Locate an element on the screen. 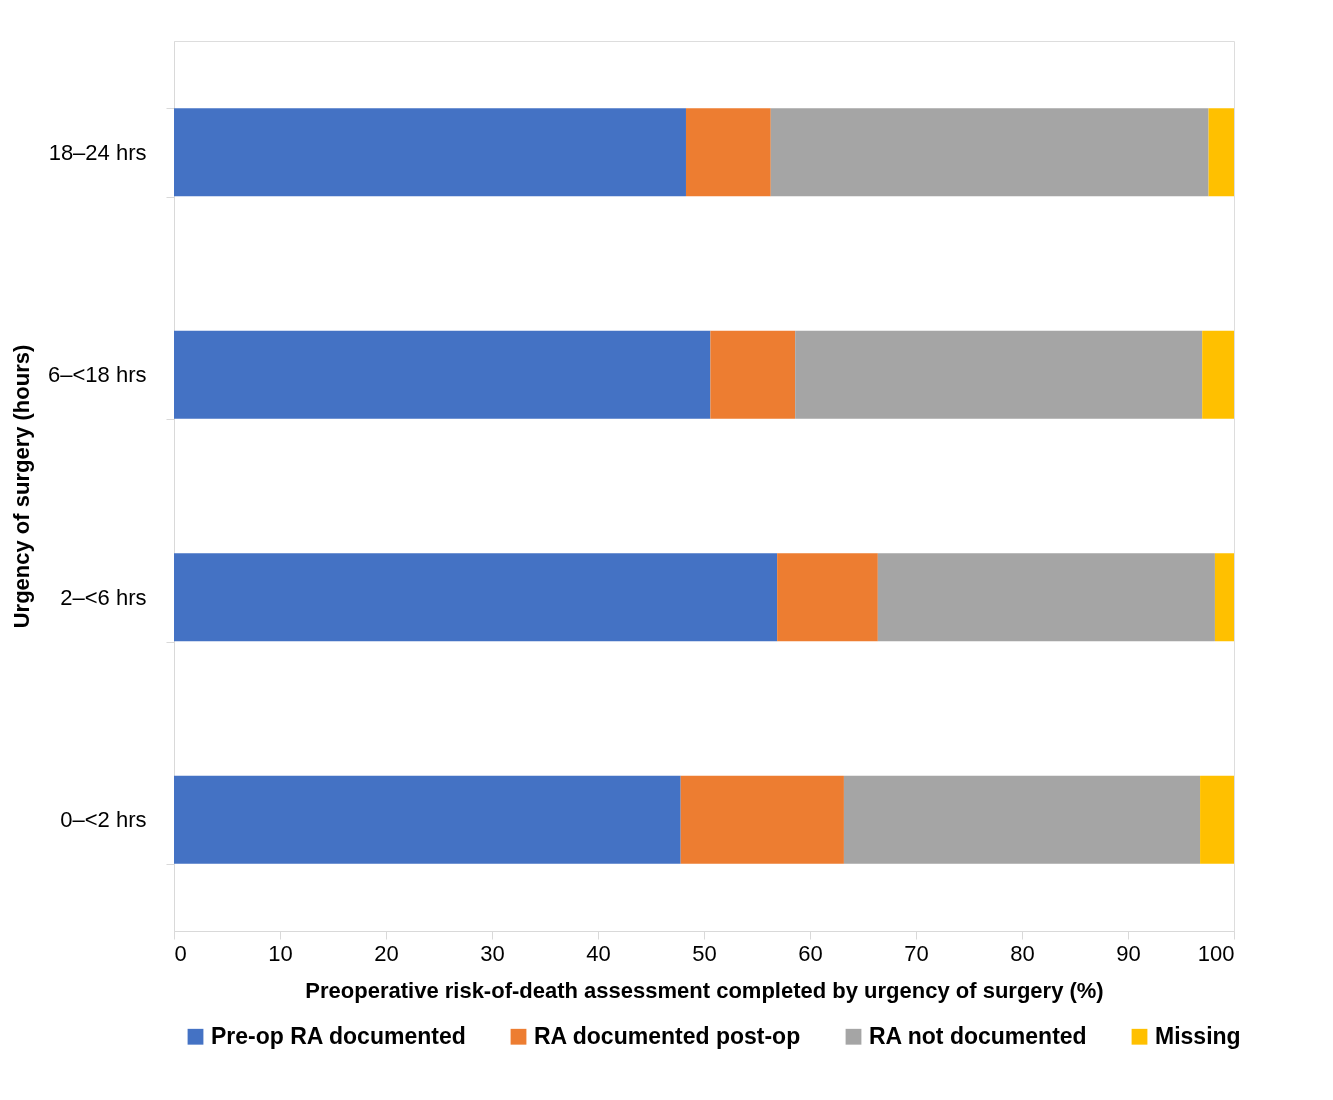 This screenshot has width=1333, height=1100. x-tick-label: 40 is located at coordinates (598, 953).